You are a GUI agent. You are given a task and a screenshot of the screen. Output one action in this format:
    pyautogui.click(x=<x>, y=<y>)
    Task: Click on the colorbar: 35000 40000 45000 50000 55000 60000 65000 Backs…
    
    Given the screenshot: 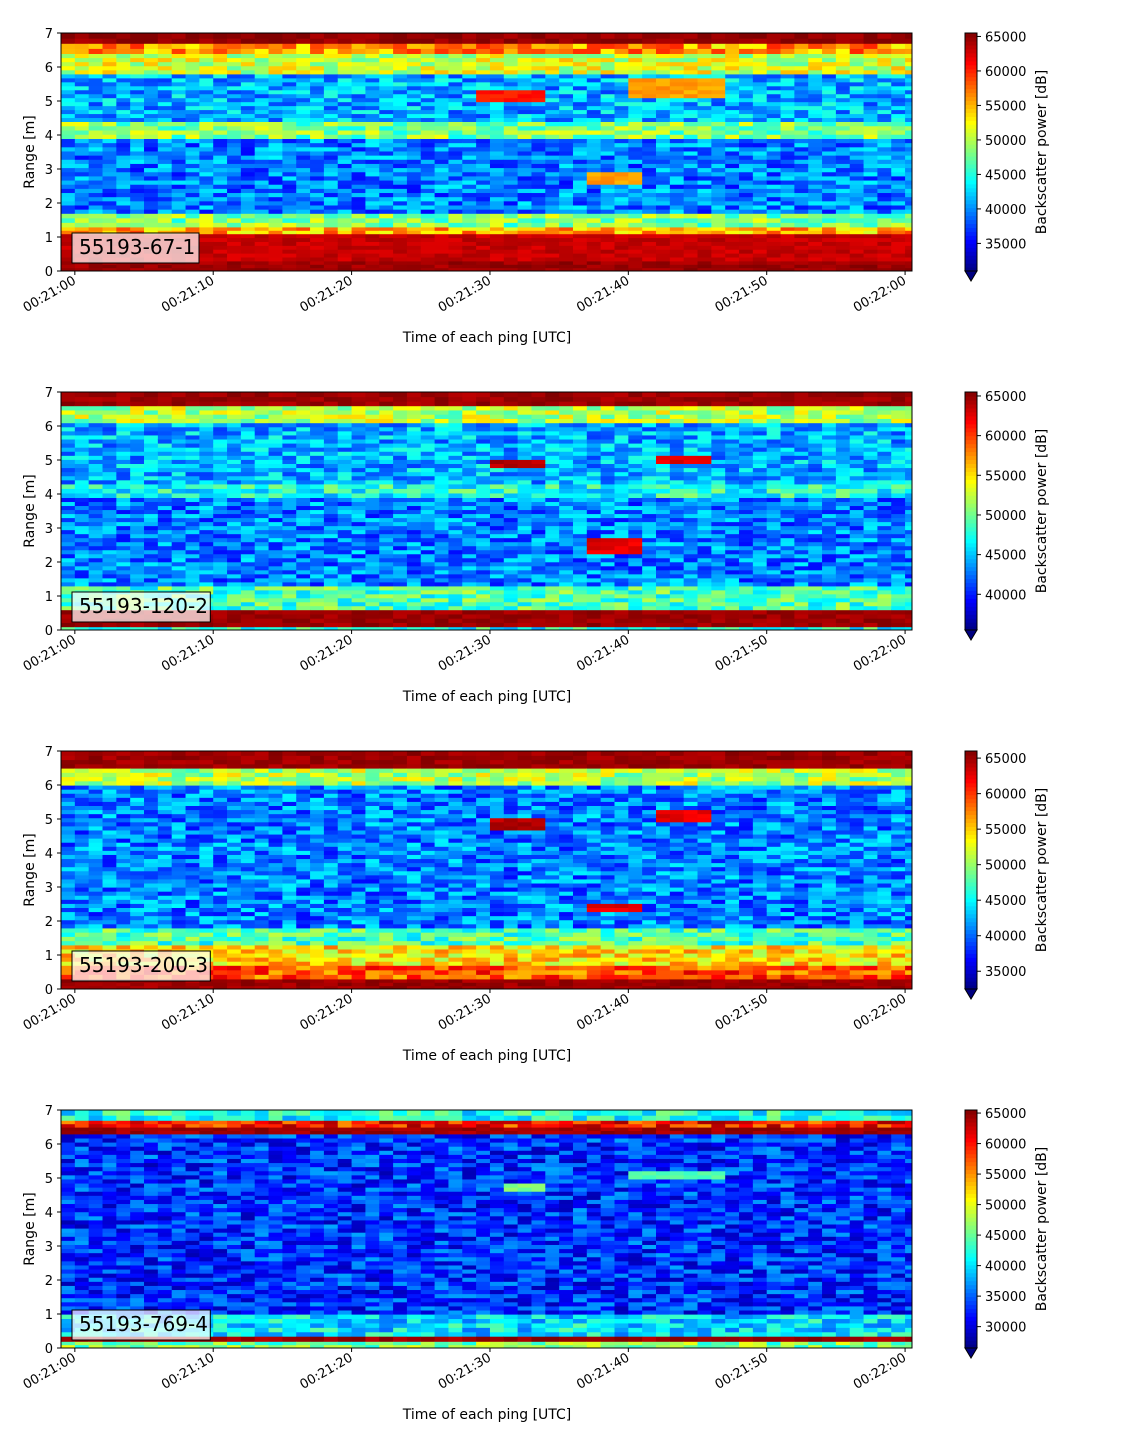 What is the action you would take?
    pyautogui.click(x=1007, y=875)
    